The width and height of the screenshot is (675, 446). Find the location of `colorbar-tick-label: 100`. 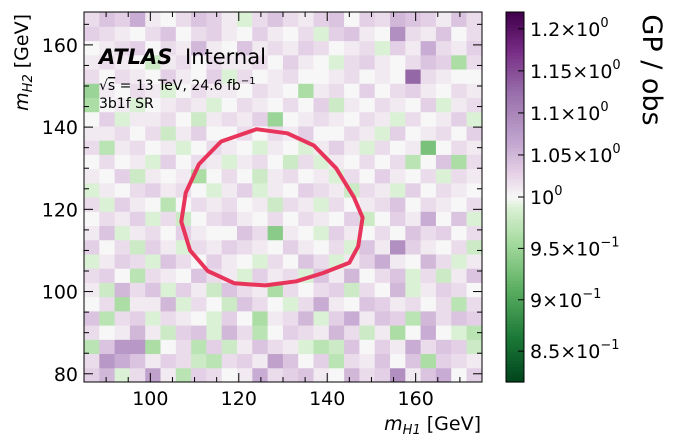

colorbar-tick-label: 100 is located at coordinates (546, 196).